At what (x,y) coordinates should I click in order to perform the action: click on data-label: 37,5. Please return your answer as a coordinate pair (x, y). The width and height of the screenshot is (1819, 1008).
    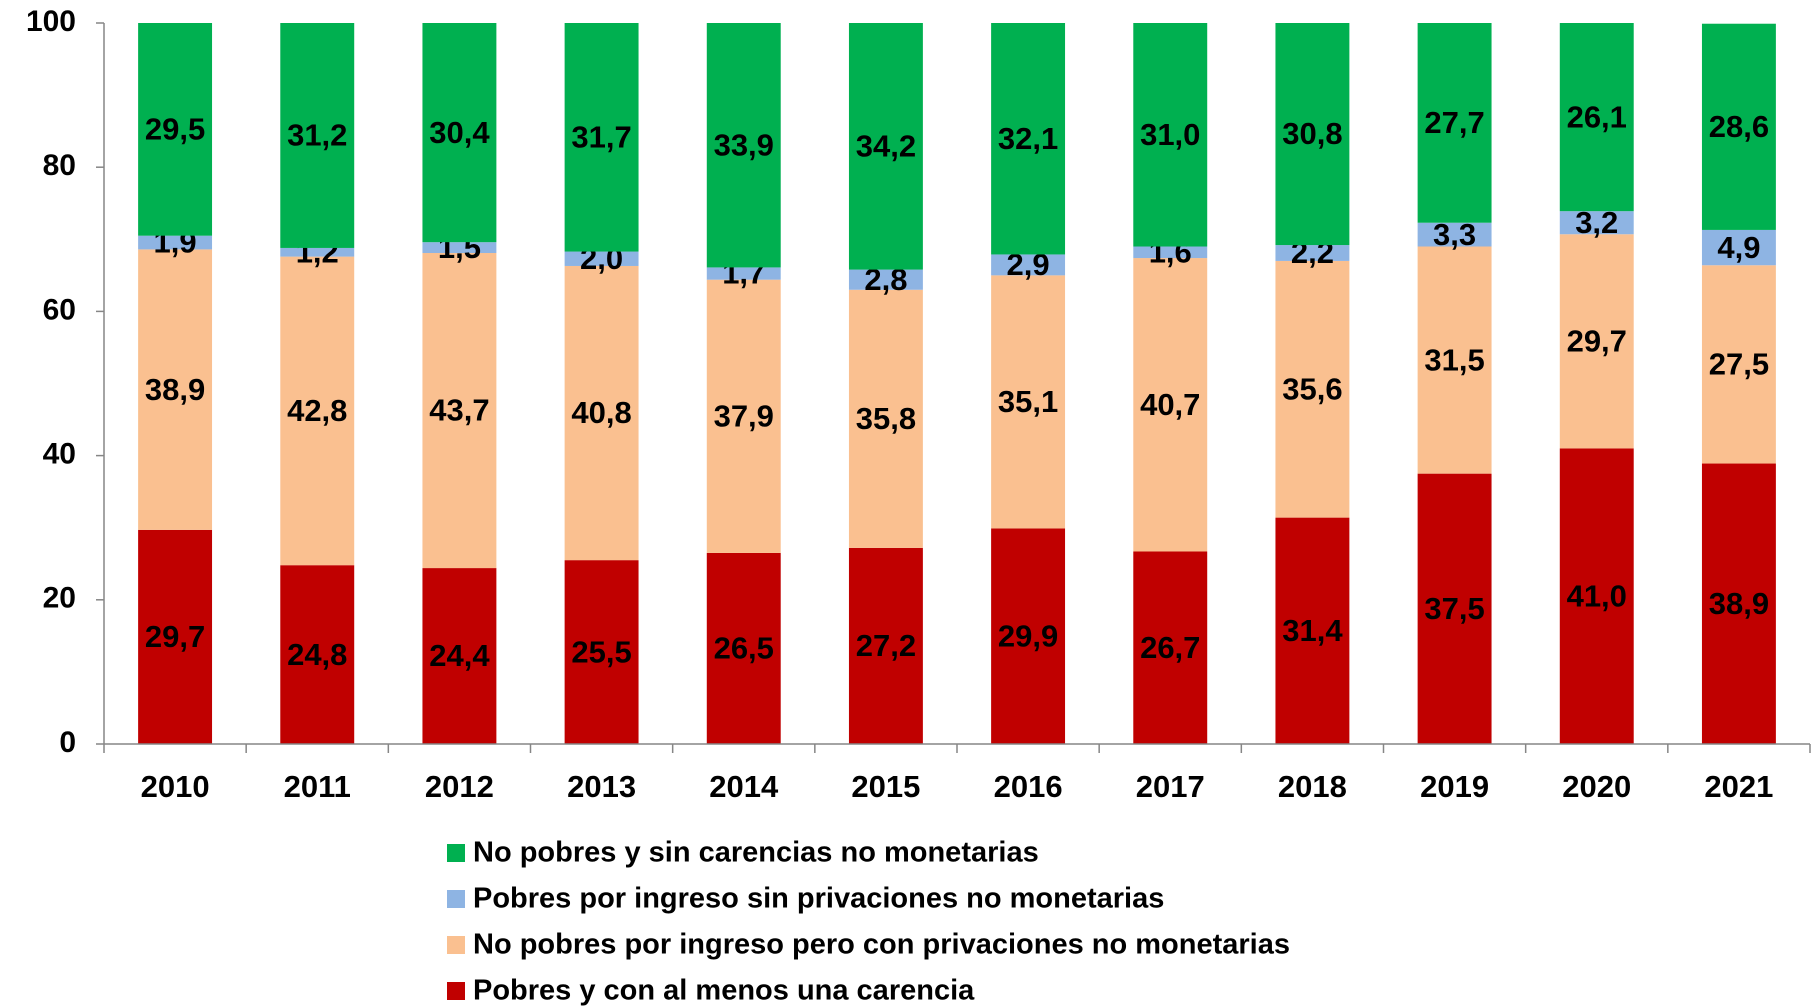
    Looking at the image, I should click on (1454, 608).